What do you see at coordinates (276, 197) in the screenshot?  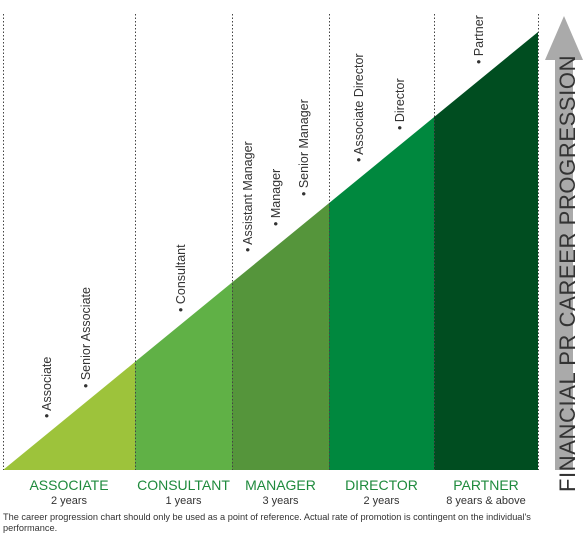 I see `role-label: • Manager` at bounding box center [276, 197].